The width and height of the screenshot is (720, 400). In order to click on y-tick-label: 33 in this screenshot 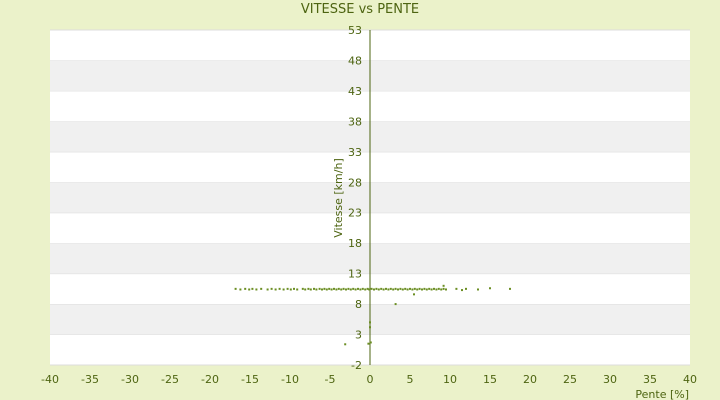, I will do `click(355, 152)`.